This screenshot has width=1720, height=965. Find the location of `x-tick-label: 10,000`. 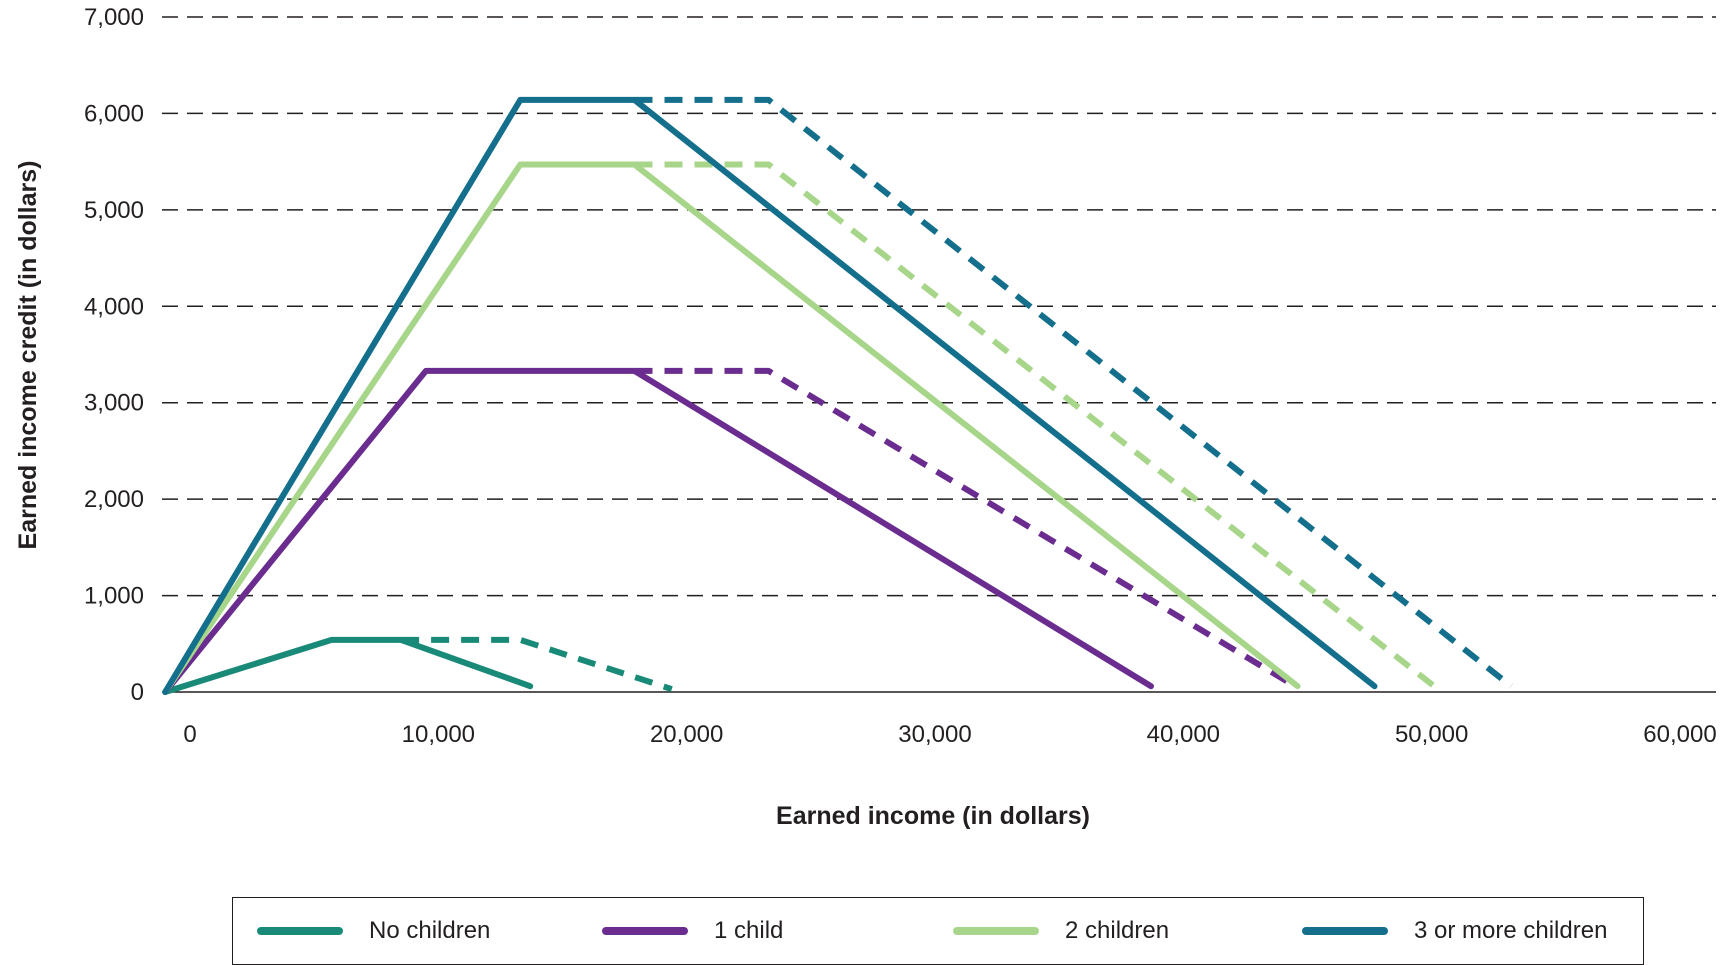

x-tick-label: 10,000 is located at coordinates (438, 734).